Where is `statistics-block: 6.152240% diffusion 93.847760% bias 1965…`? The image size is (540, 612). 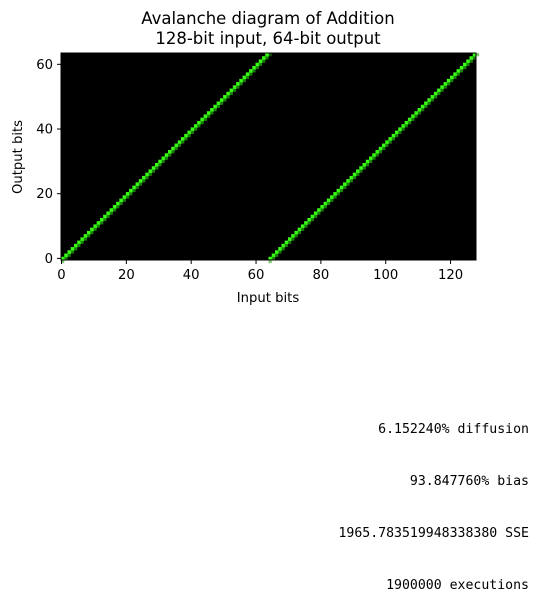
statistics-block: 6.152240% diffusion 93.847760% bias 1965… is located at coordinates (433, 499).